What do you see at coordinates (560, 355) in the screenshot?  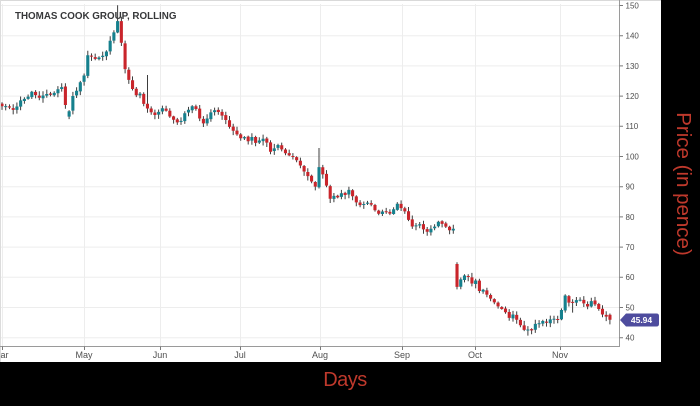 I see `svg-text: Nov` at bounding box center [560, 355].